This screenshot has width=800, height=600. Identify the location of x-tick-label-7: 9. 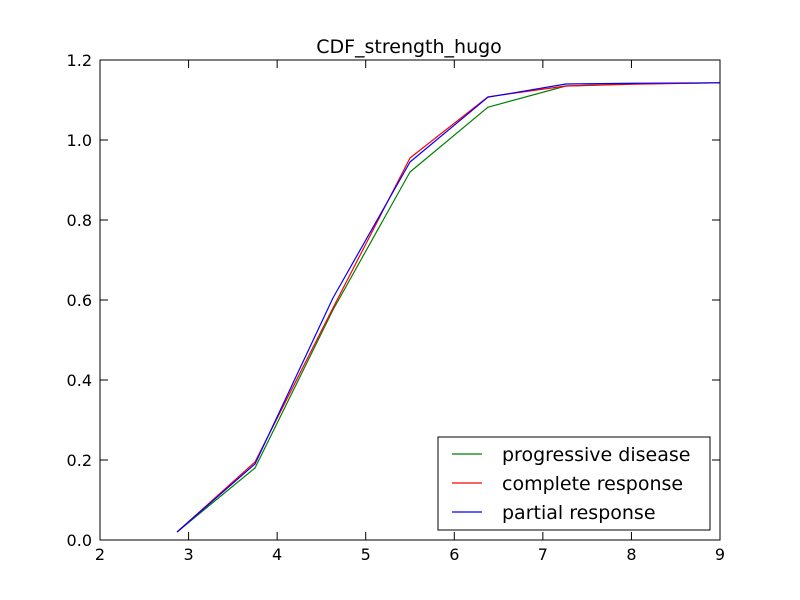
(720, 554).